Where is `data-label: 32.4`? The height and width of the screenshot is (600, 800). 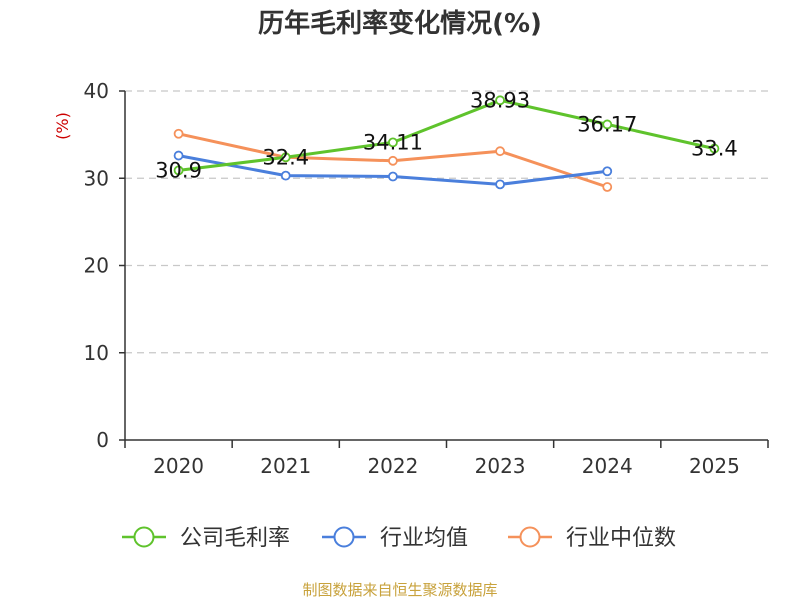
data-label: 32.4 is located at coordinates (285, 157).